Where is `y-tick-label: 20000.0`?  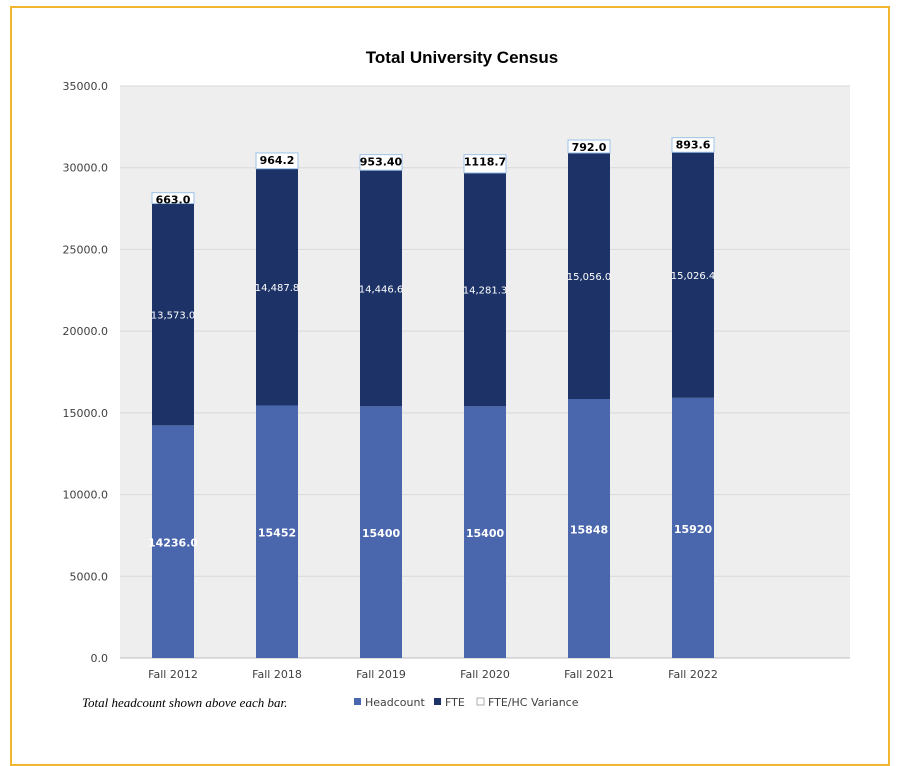
y-tick-label: 20000.0 is located at coordinates (86, 331).